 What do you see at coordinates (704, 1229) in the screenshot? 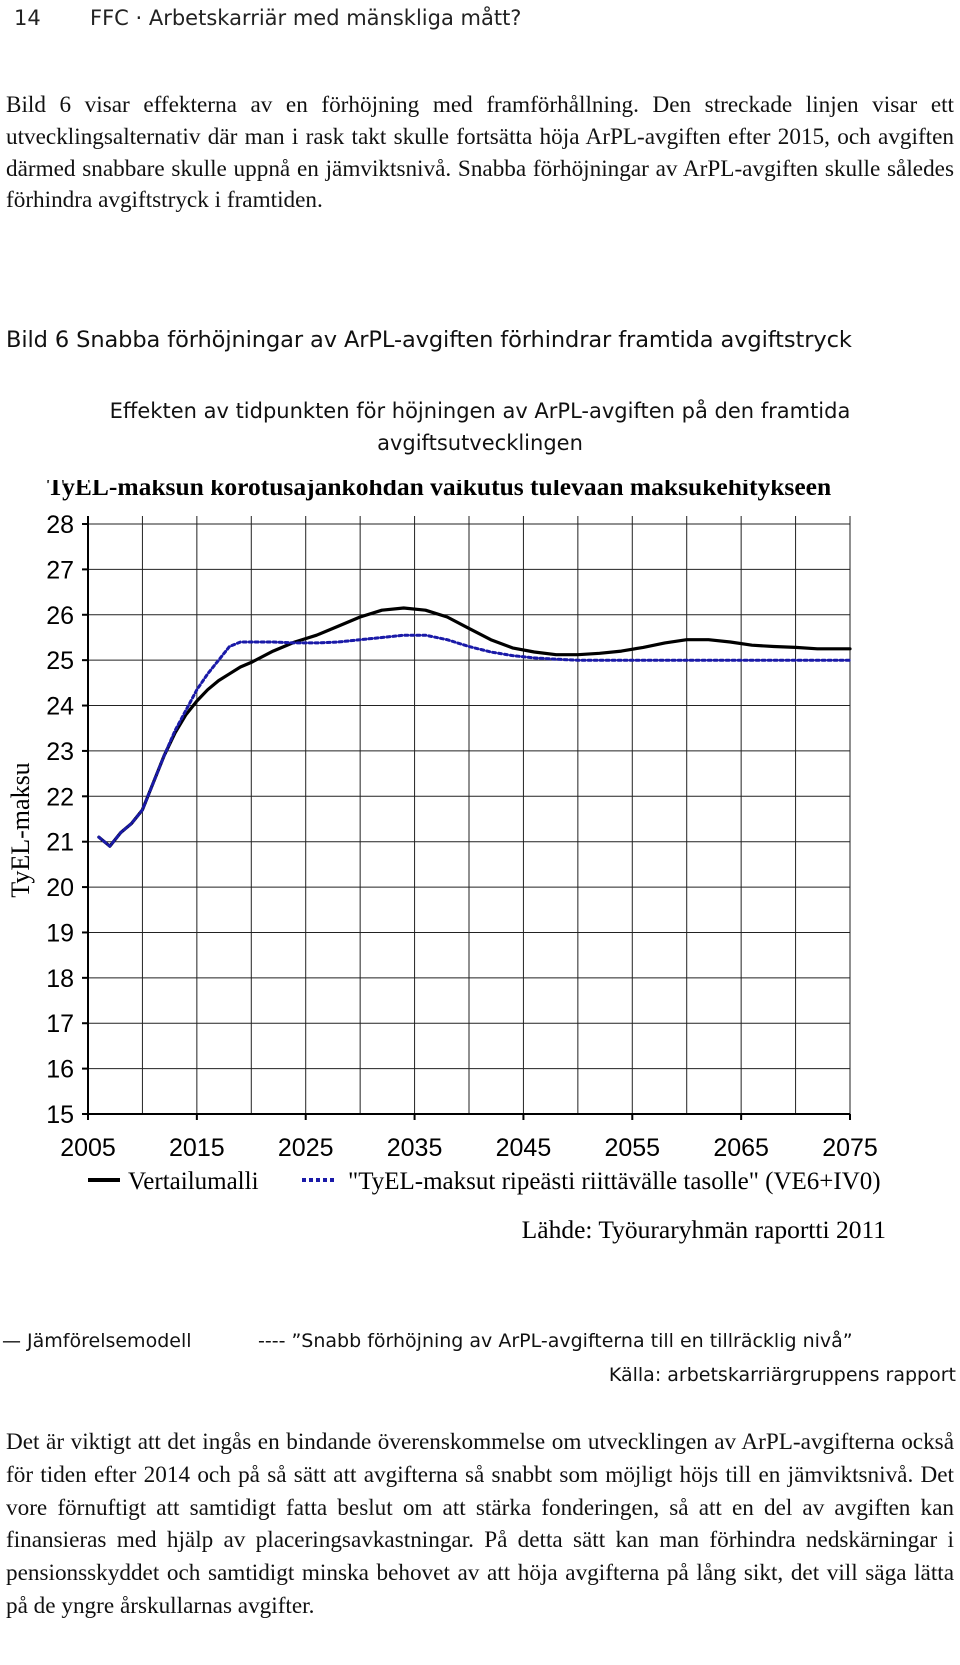
I see `chart-source: Lähde: Työuraryhmän raportti 2011` at bounding box center [704, 1229].